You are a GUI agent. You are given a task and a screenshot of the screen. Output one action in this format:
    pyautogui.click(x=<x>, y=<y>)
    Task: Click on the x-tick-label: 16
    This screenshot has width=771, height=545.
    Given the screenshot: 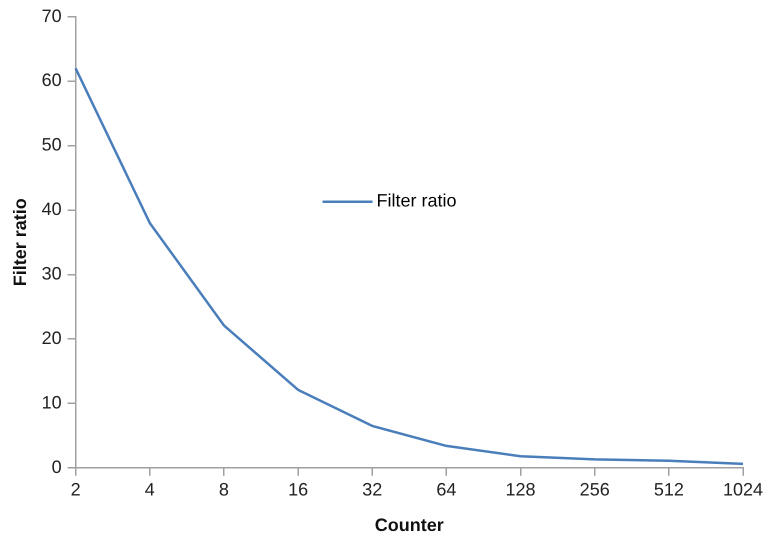 What is the action you would take?
    pyautogui.click(x=298, y=490)
    